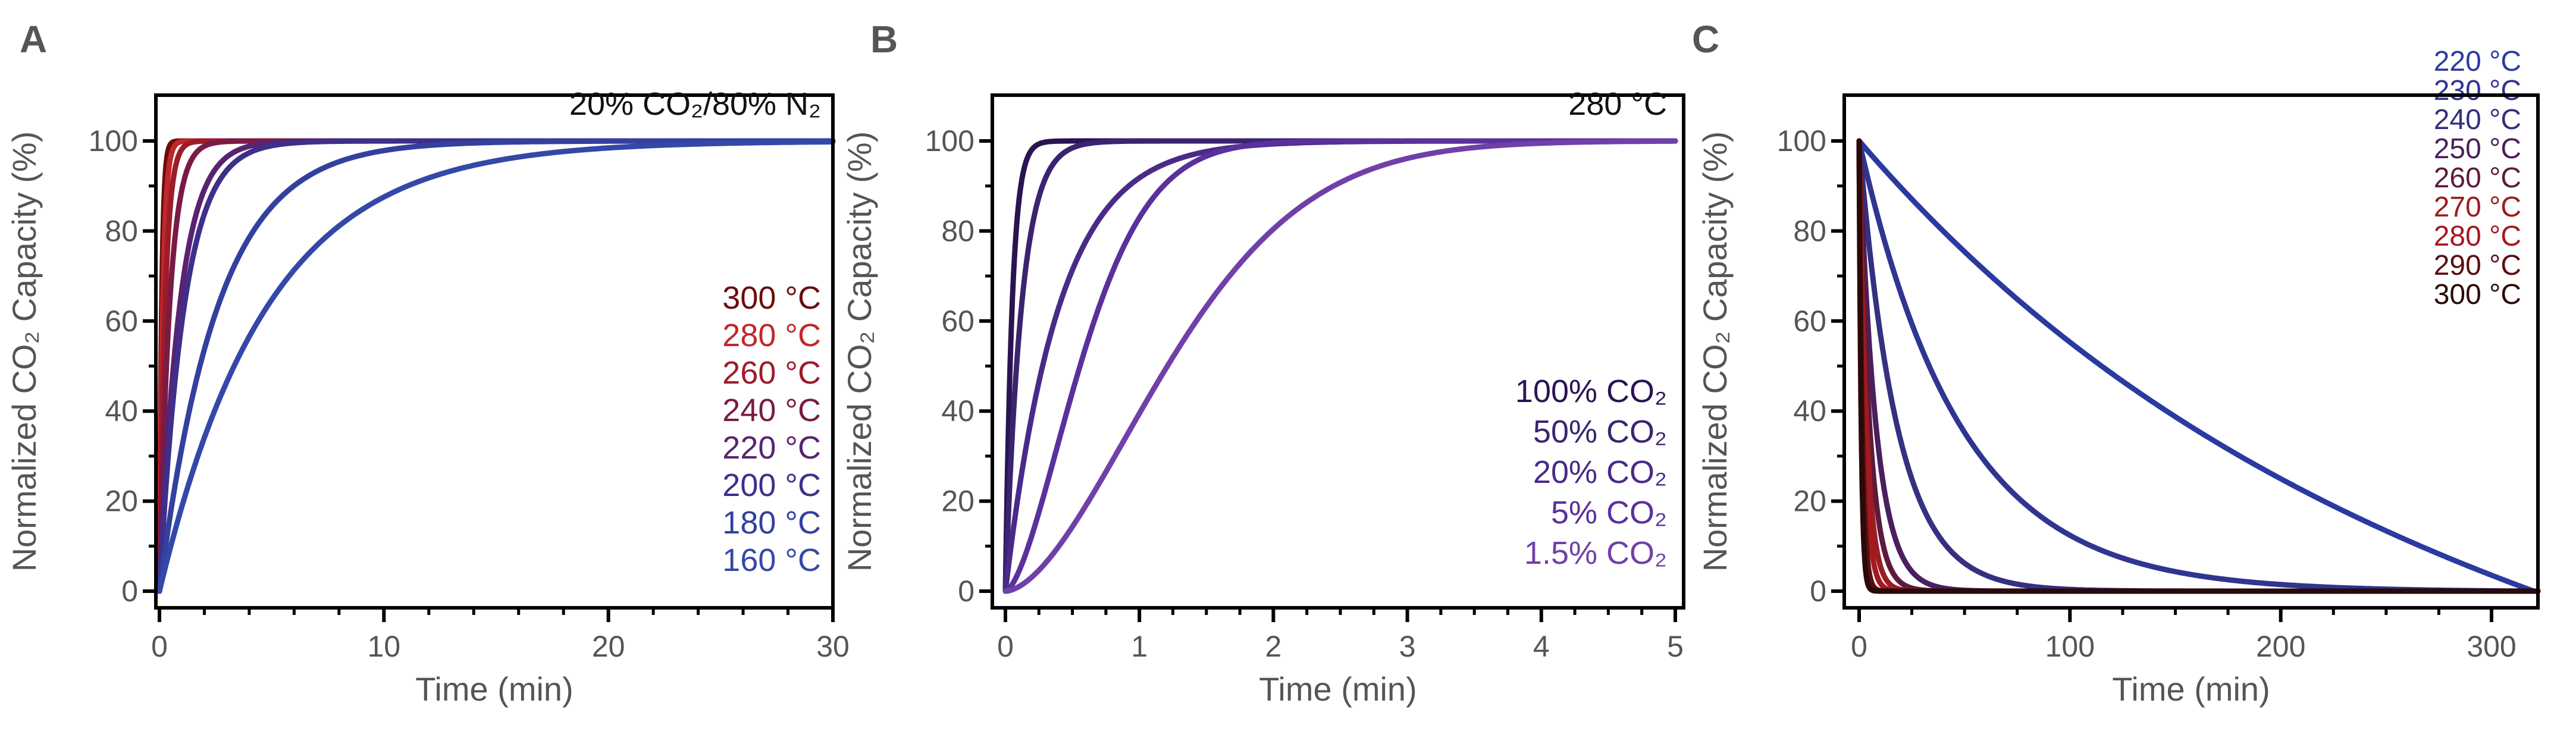 Image resolution: width=2576 pixels, height=744 pixels. Describe the element at coordinates (2070, 646) in the screenshot. I see `x-tick-label: 100` at that location.